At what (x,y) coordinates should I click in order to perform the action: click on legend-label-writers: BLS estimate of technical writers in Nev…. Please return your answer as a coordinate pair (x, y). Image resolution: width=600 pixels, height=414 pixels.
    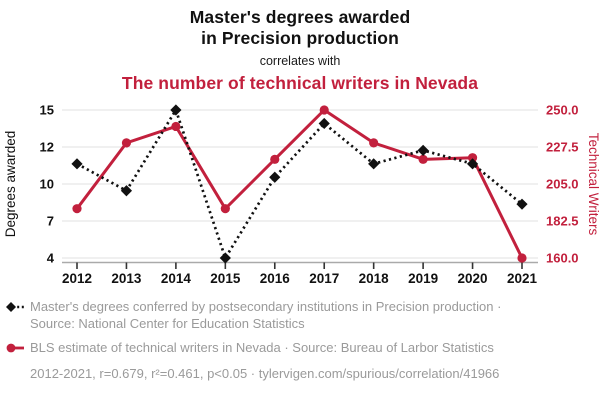
    Looking at the image, I should click on (262, 347).